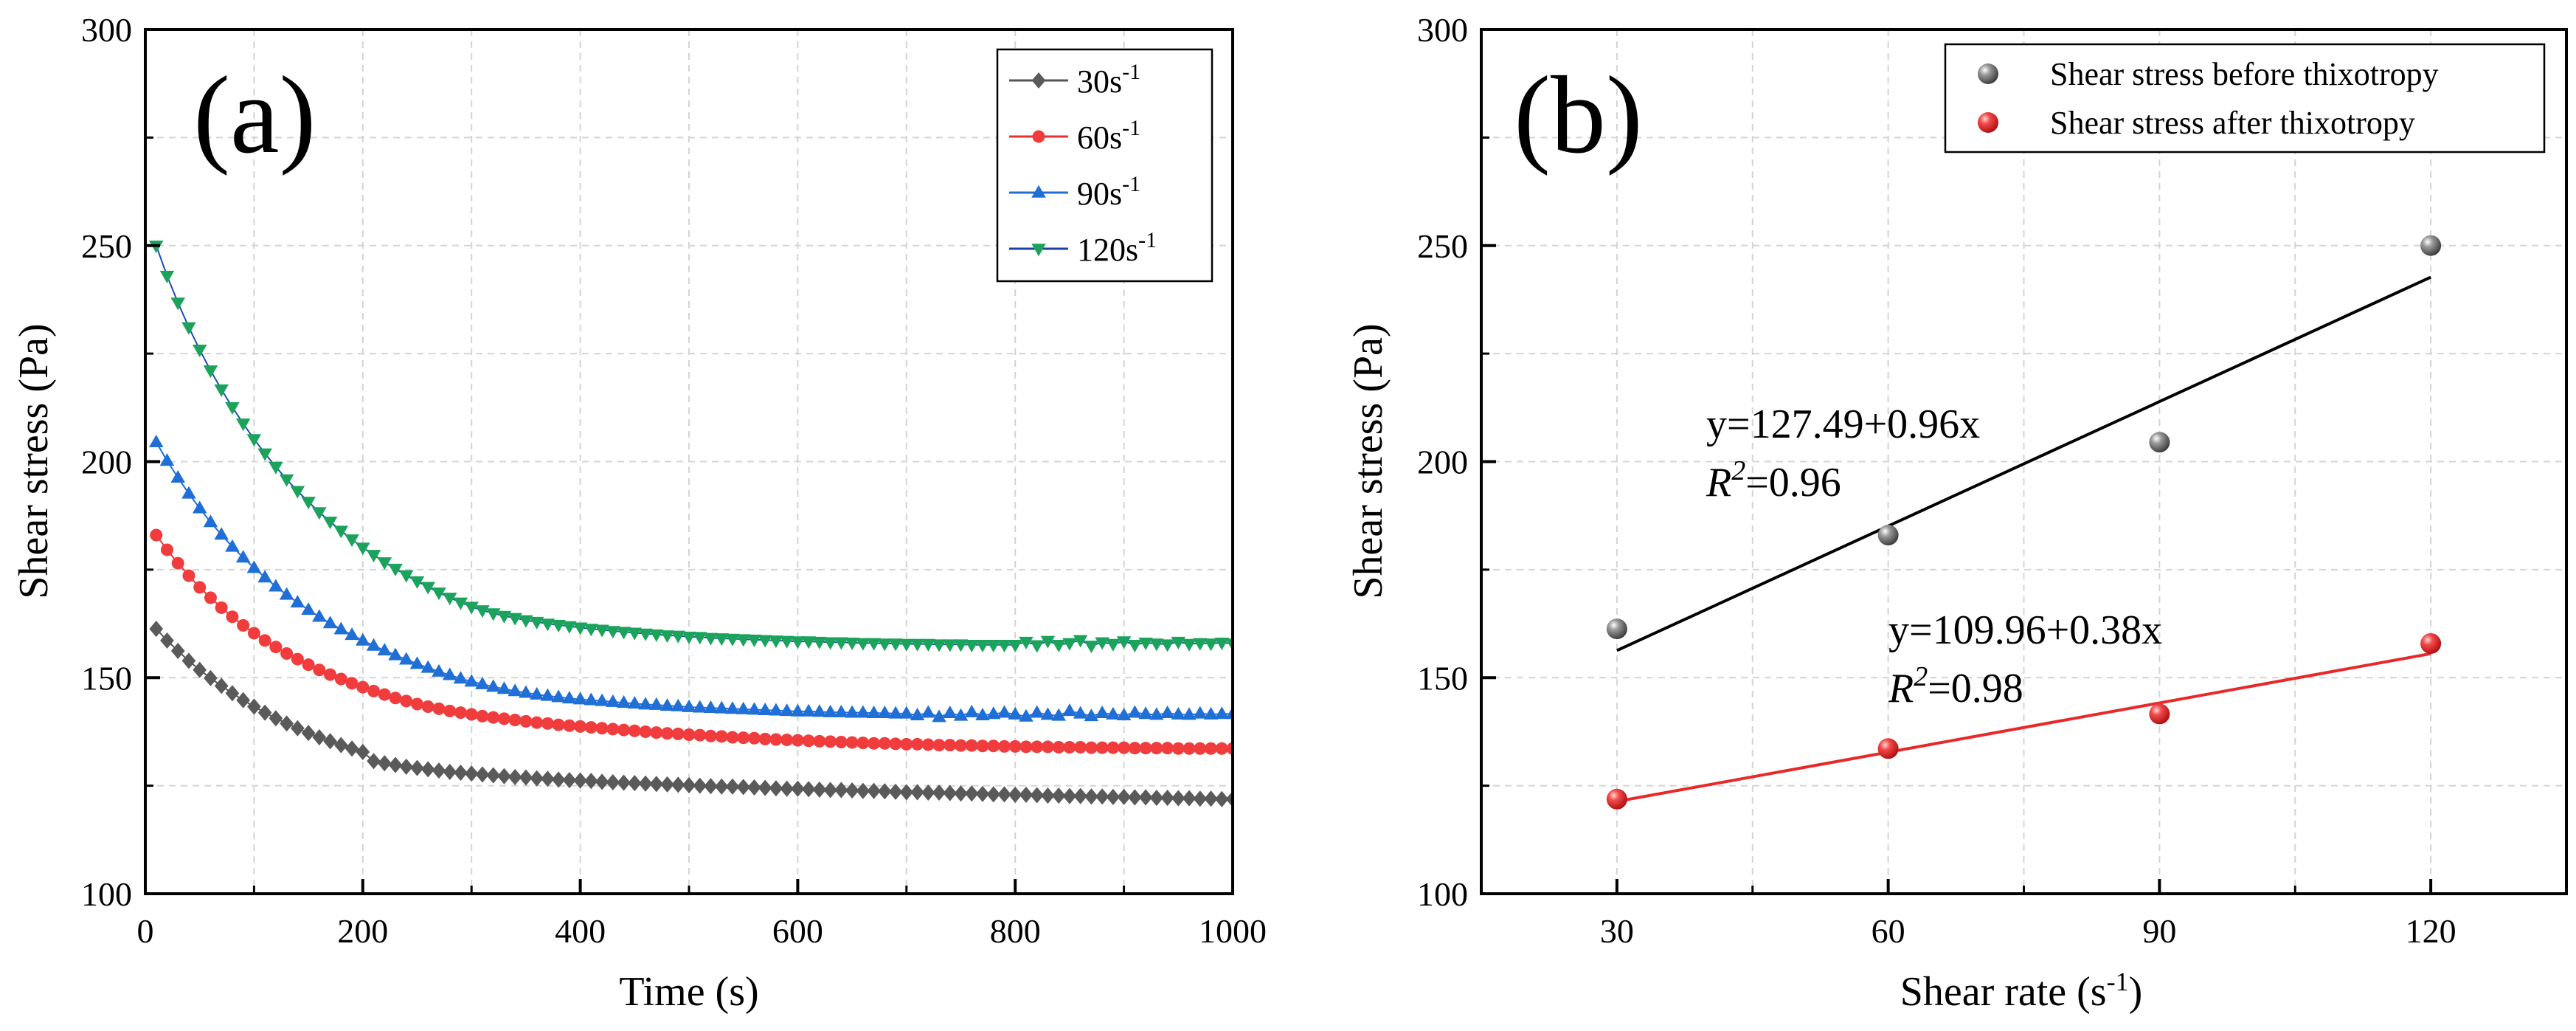 The width and height of the screenshot is (2576, 1031). What do you see at coordinates (581, 931) in the screenshot?
I see `x-tick-label: 400` at bounding box center [581, 931].